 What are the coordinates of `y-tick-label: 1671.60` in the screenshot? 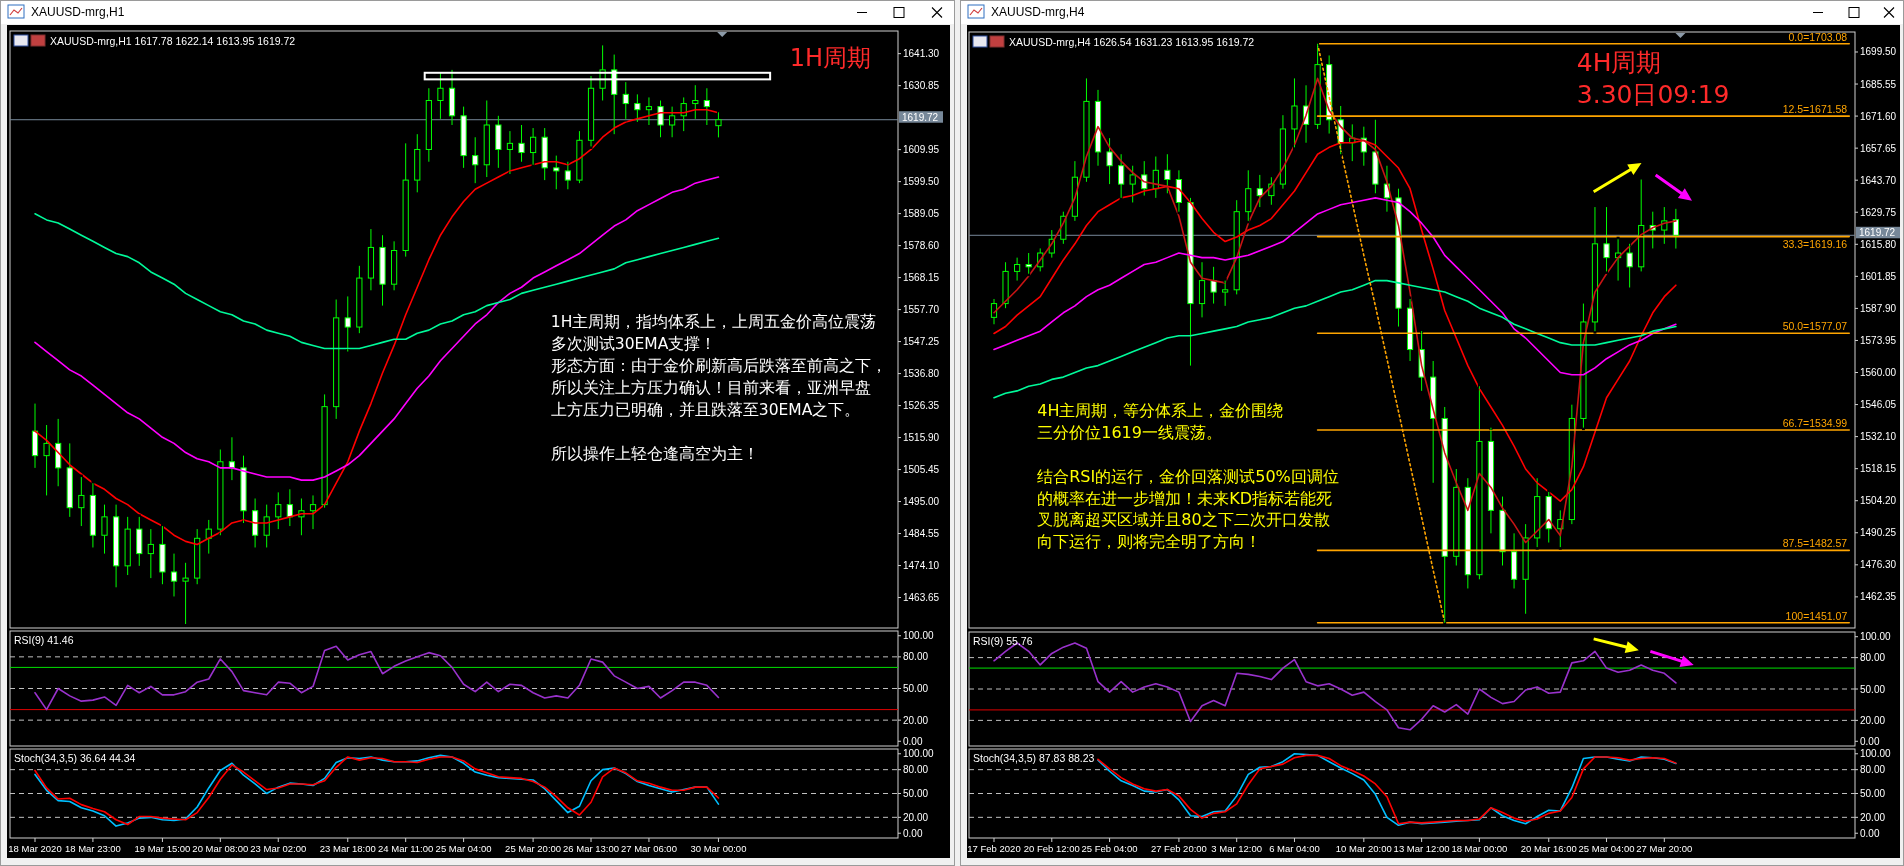 It's located at (1878, 116).